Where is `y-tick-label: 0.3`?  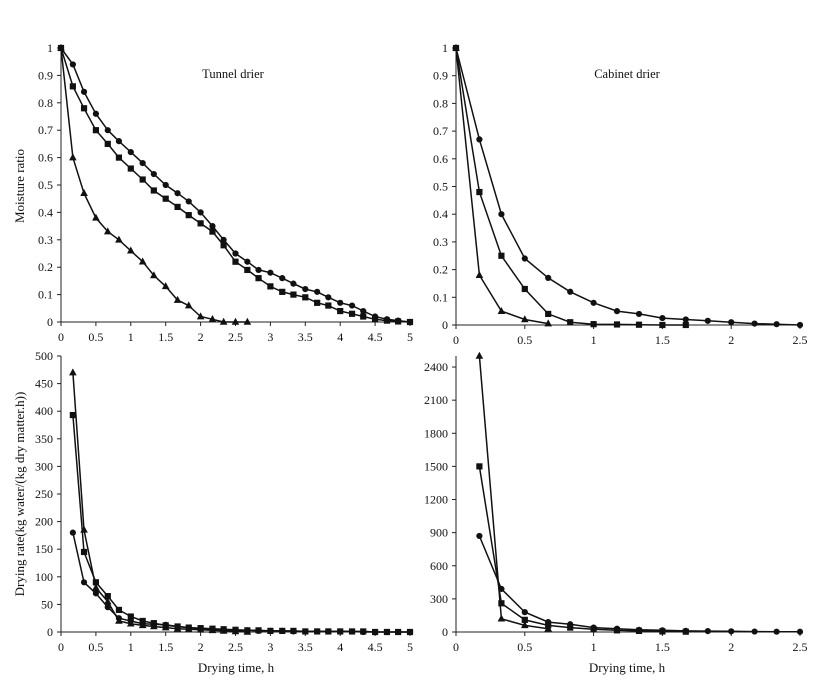 y-tick-label: 0.3 is located at coordinates (45, 240).